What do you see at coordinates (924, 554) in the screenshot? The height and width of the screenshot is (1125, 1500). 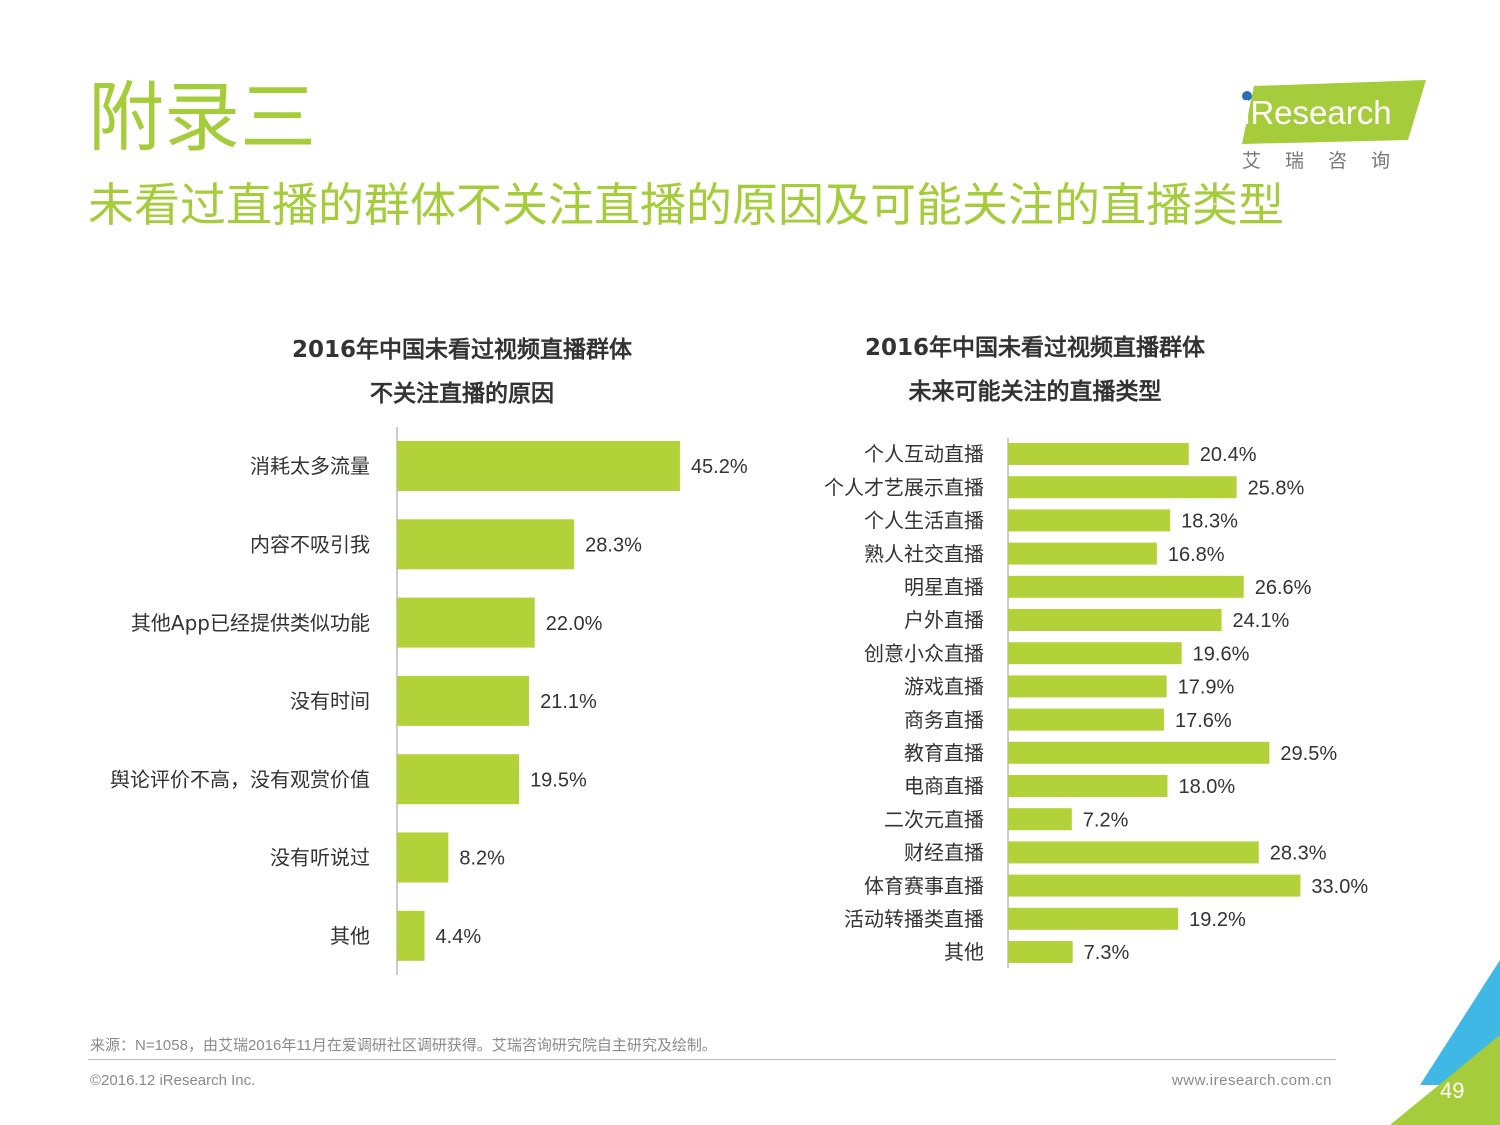 I see `right-chart-category-label: 熟人社交直播` at bounding box center [924, 554].